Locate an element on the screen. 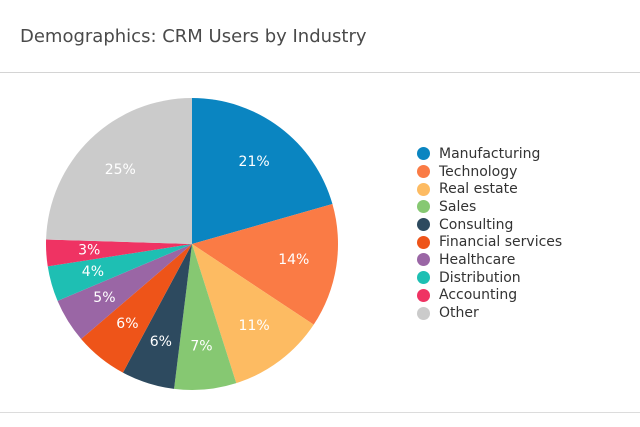  slice-value-label-financial-services: 6% is located at coordinates (127, 324).